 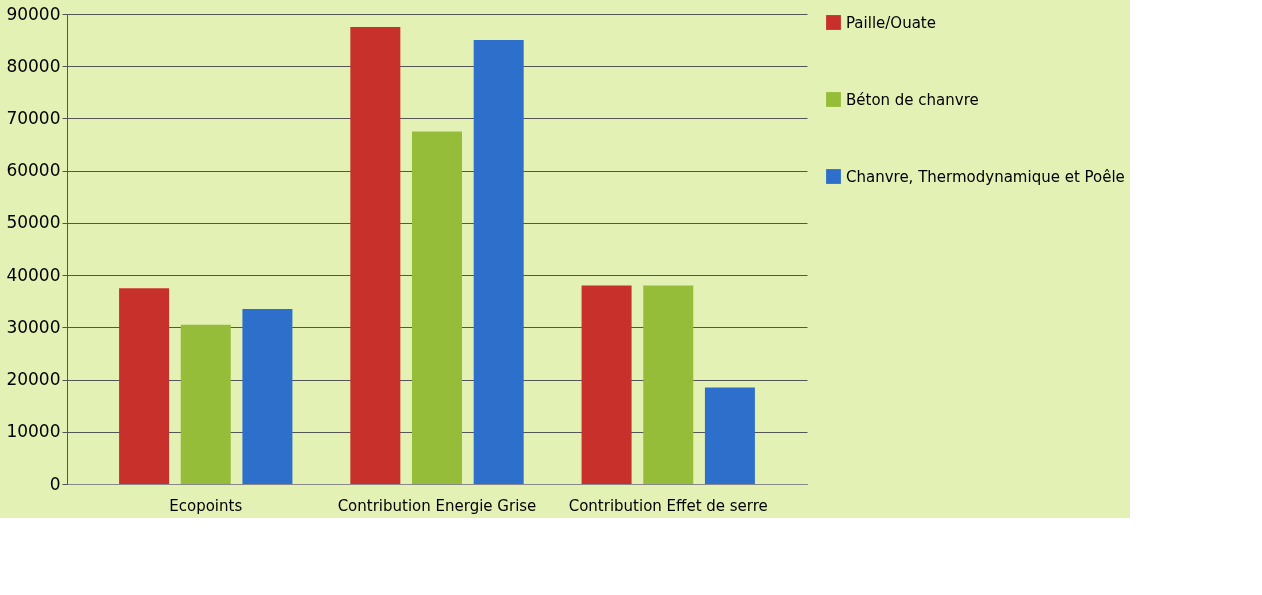 What do you see at coordinates (33, 117) in the screenshot?
I see `y-tick-label: 70000` at bounding box center [33, 117].